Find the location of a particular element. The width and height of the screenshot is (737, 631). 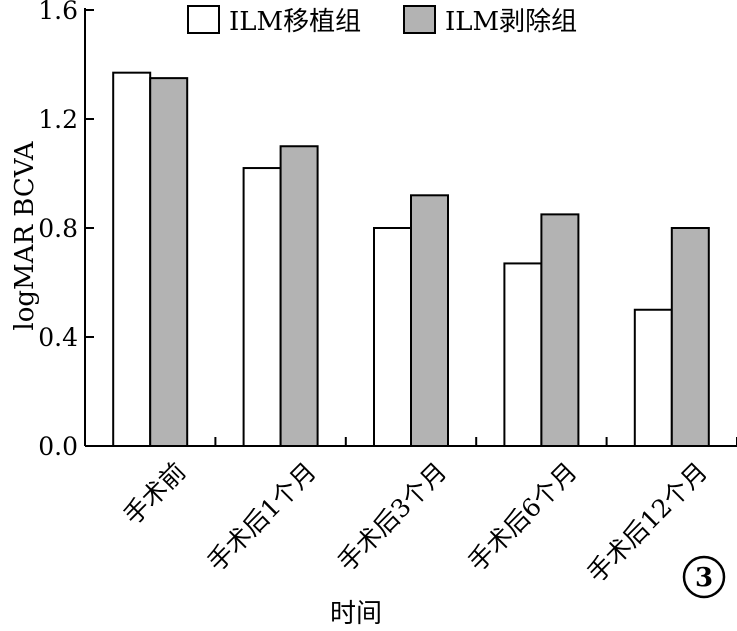

x-axis-title: 时间 is located at coordinates (356, 614).